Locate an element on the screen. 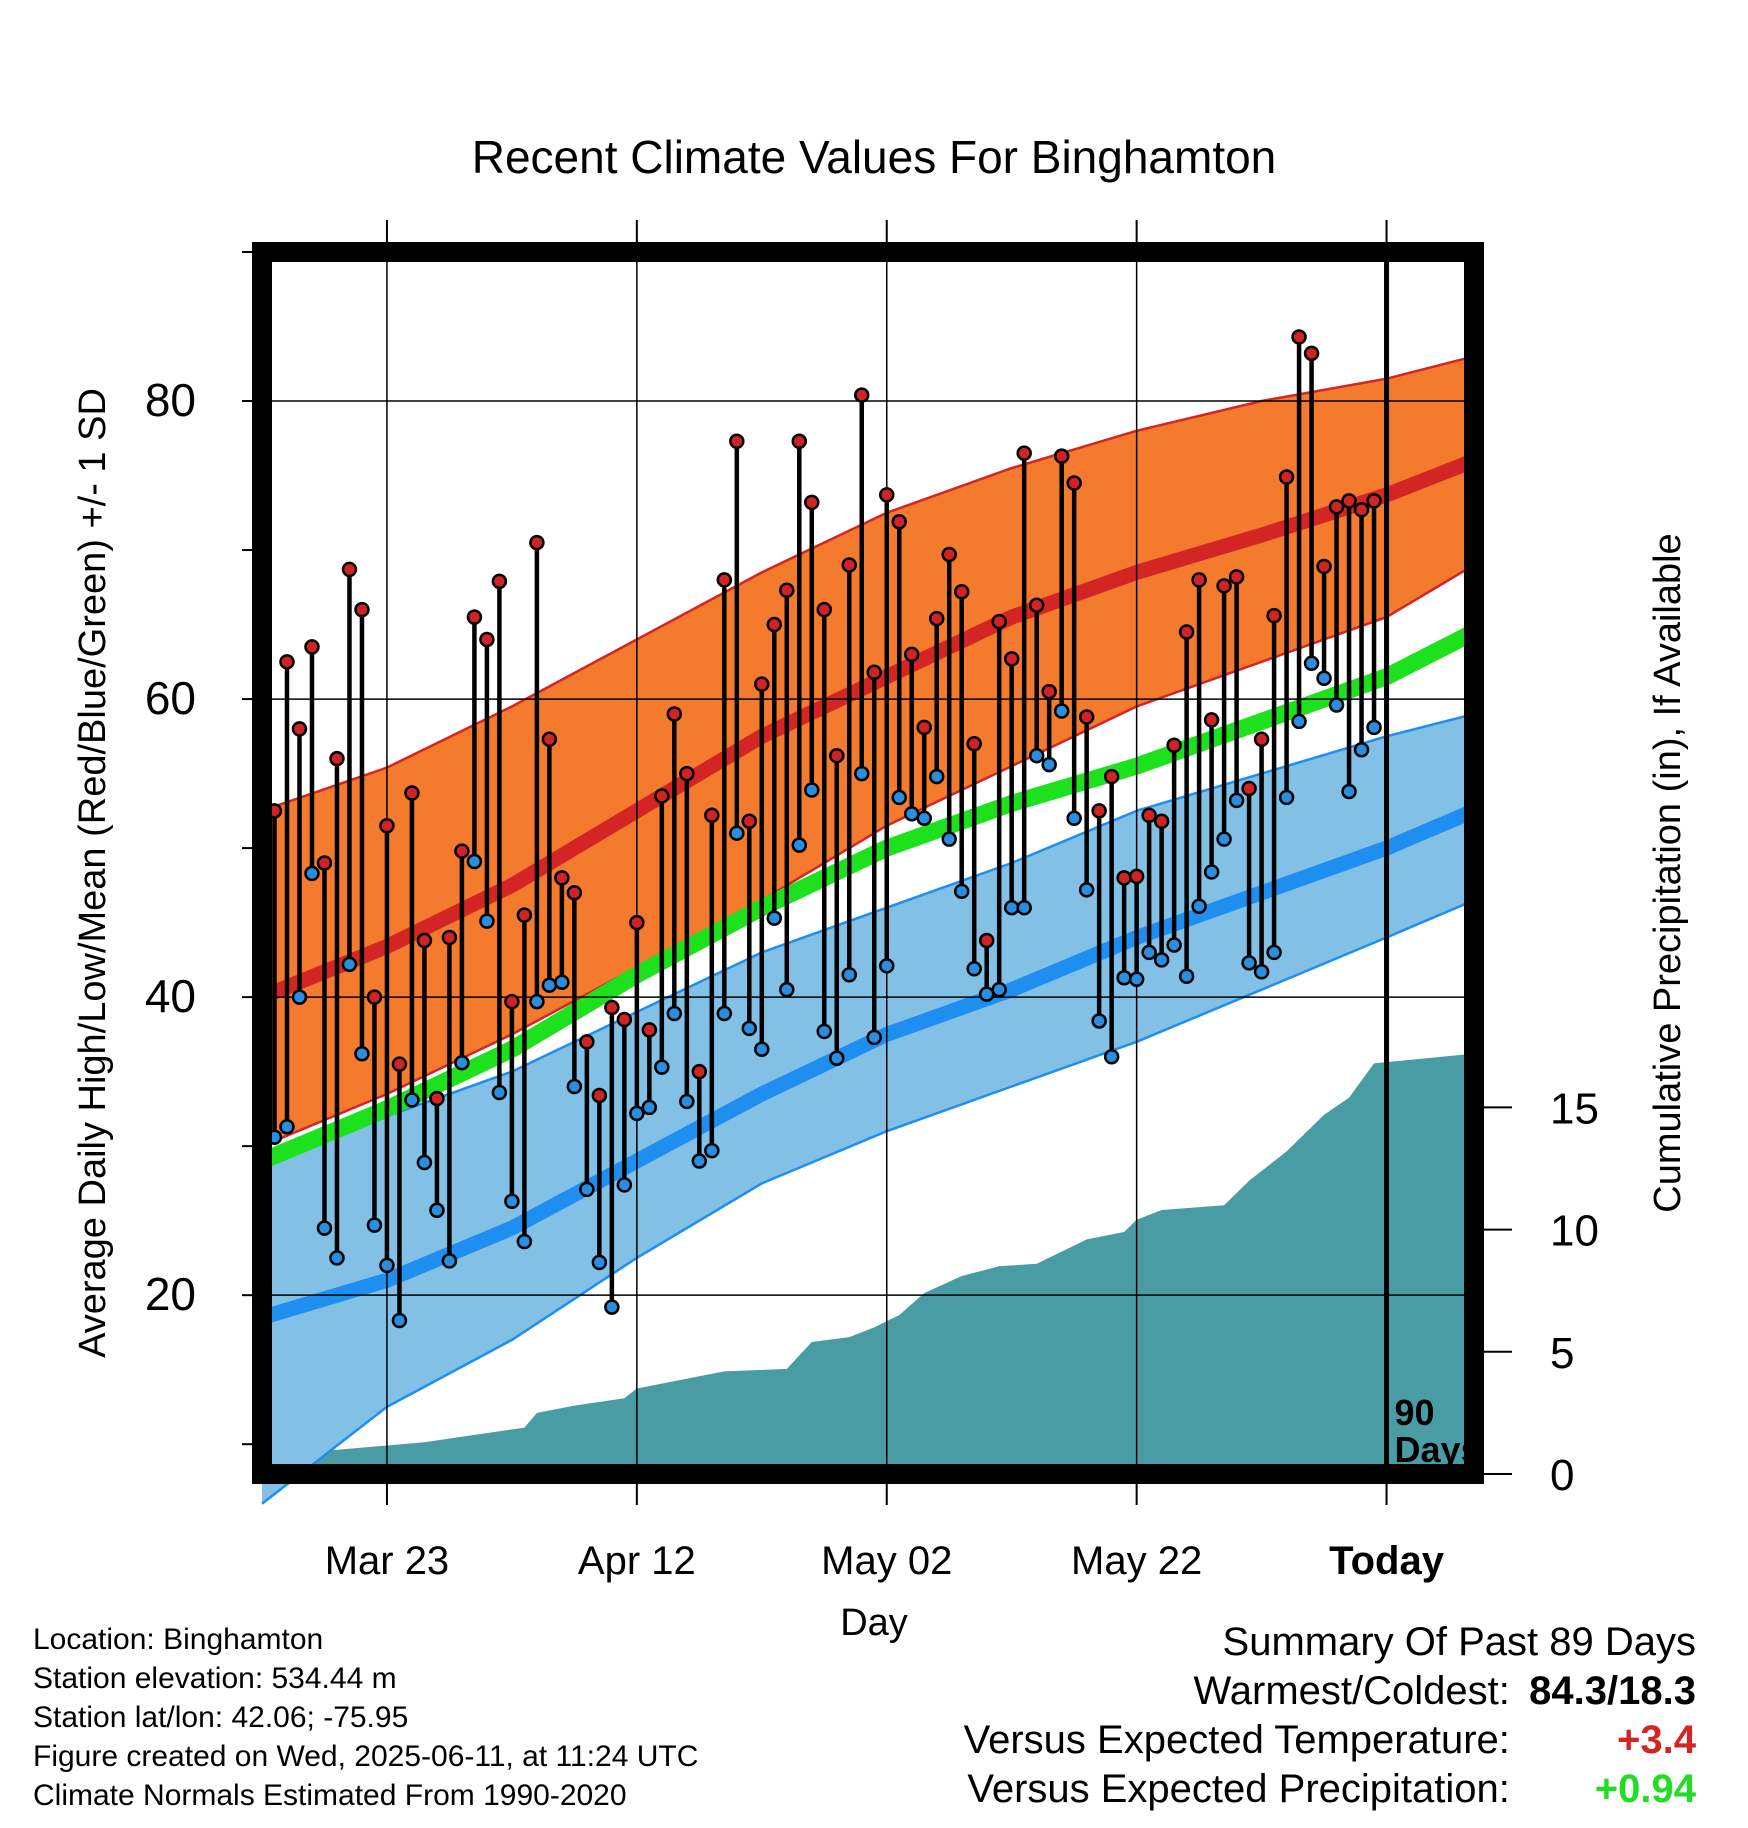 This screenshot has width=1748, height=1828. latlon-text: Station lat/lon: 42.06; -75.95 is located at coordinates (221, 1717).